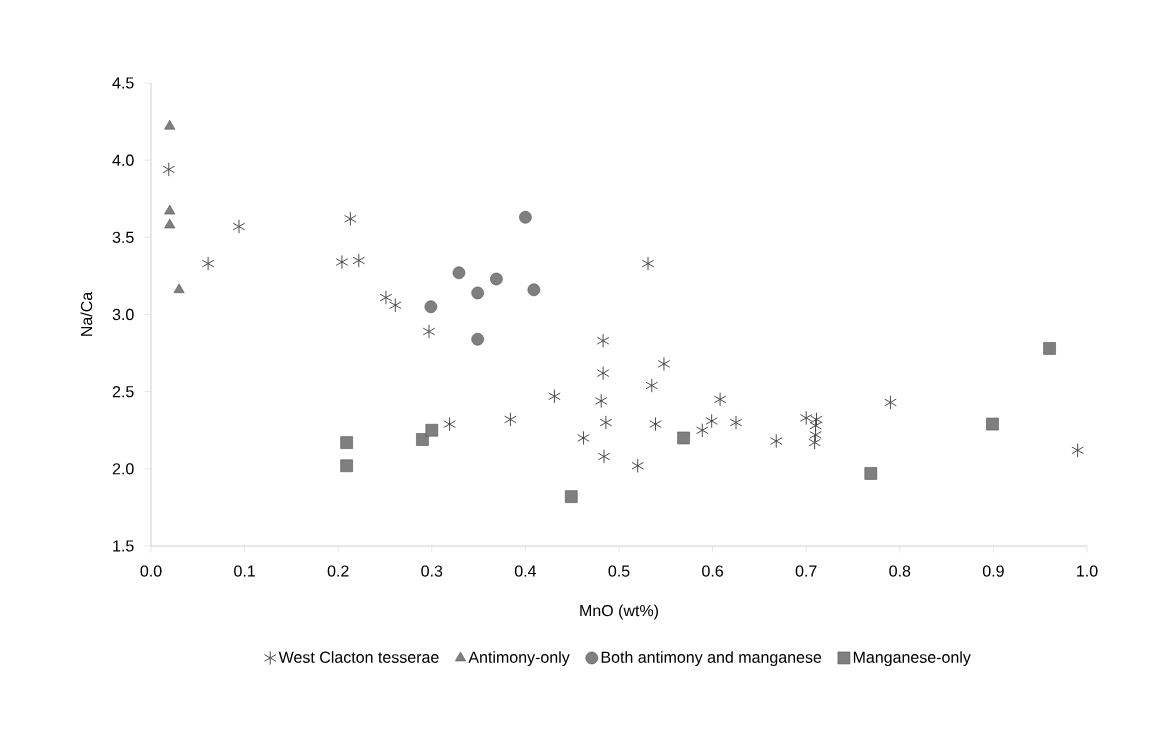  I want to click on y-tick-label: 3.5, so click(123, 237).